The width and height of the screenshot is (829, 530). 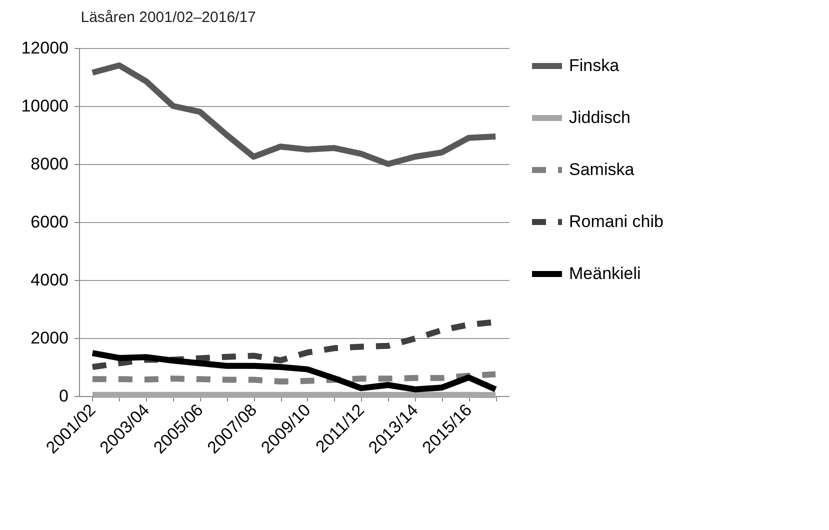 What do you see at coordinates (605, 273) in the screenshot?
I see `legend-label: Meänkieli` at bounding box center [605, 273].